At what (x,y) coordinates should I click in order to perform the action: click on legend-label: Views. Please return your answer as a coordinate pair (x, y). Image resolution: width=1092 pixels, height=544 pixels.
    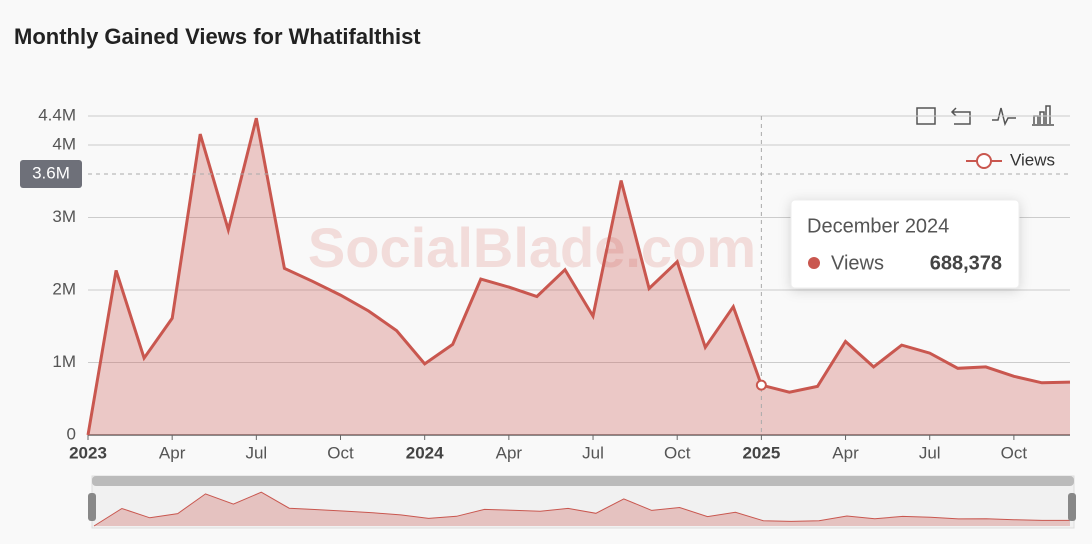
    Looking at the image, I should click on (1032, 159).